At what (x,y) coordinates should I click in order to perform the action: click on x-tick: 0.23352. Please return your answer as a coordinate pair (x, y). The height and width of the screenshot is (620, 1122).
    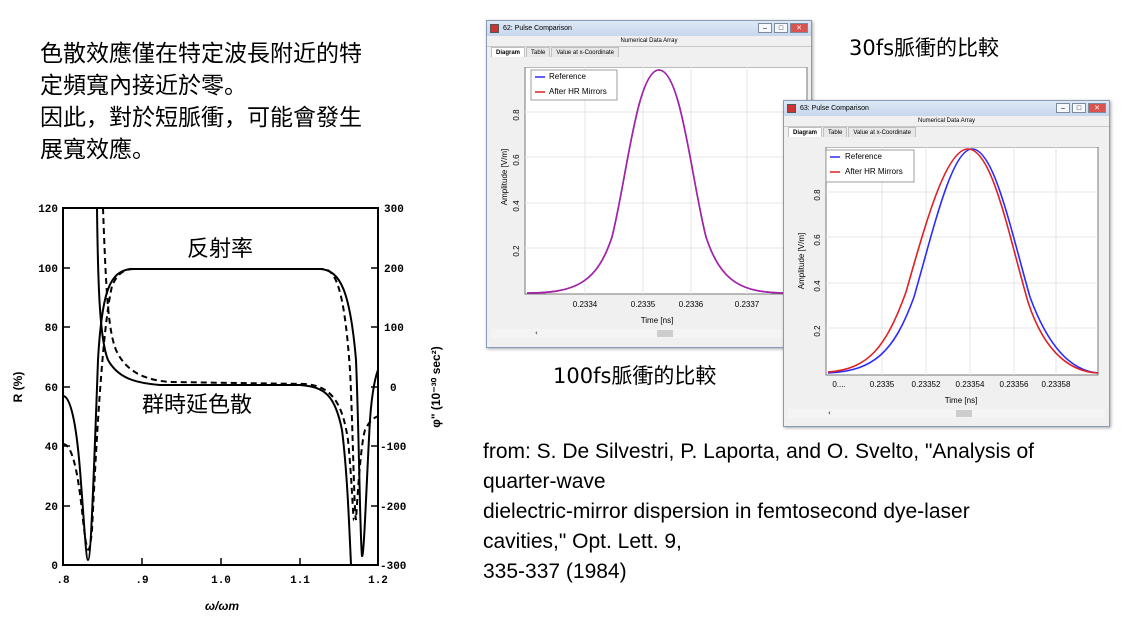
    Looking at the image, I should click on (926, 384).